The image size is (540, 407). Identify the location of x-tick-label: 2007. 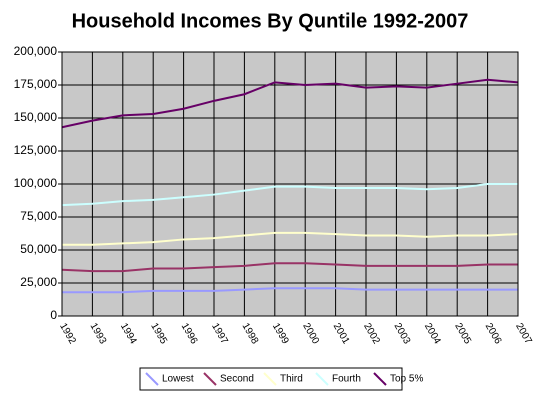
(523, 333).